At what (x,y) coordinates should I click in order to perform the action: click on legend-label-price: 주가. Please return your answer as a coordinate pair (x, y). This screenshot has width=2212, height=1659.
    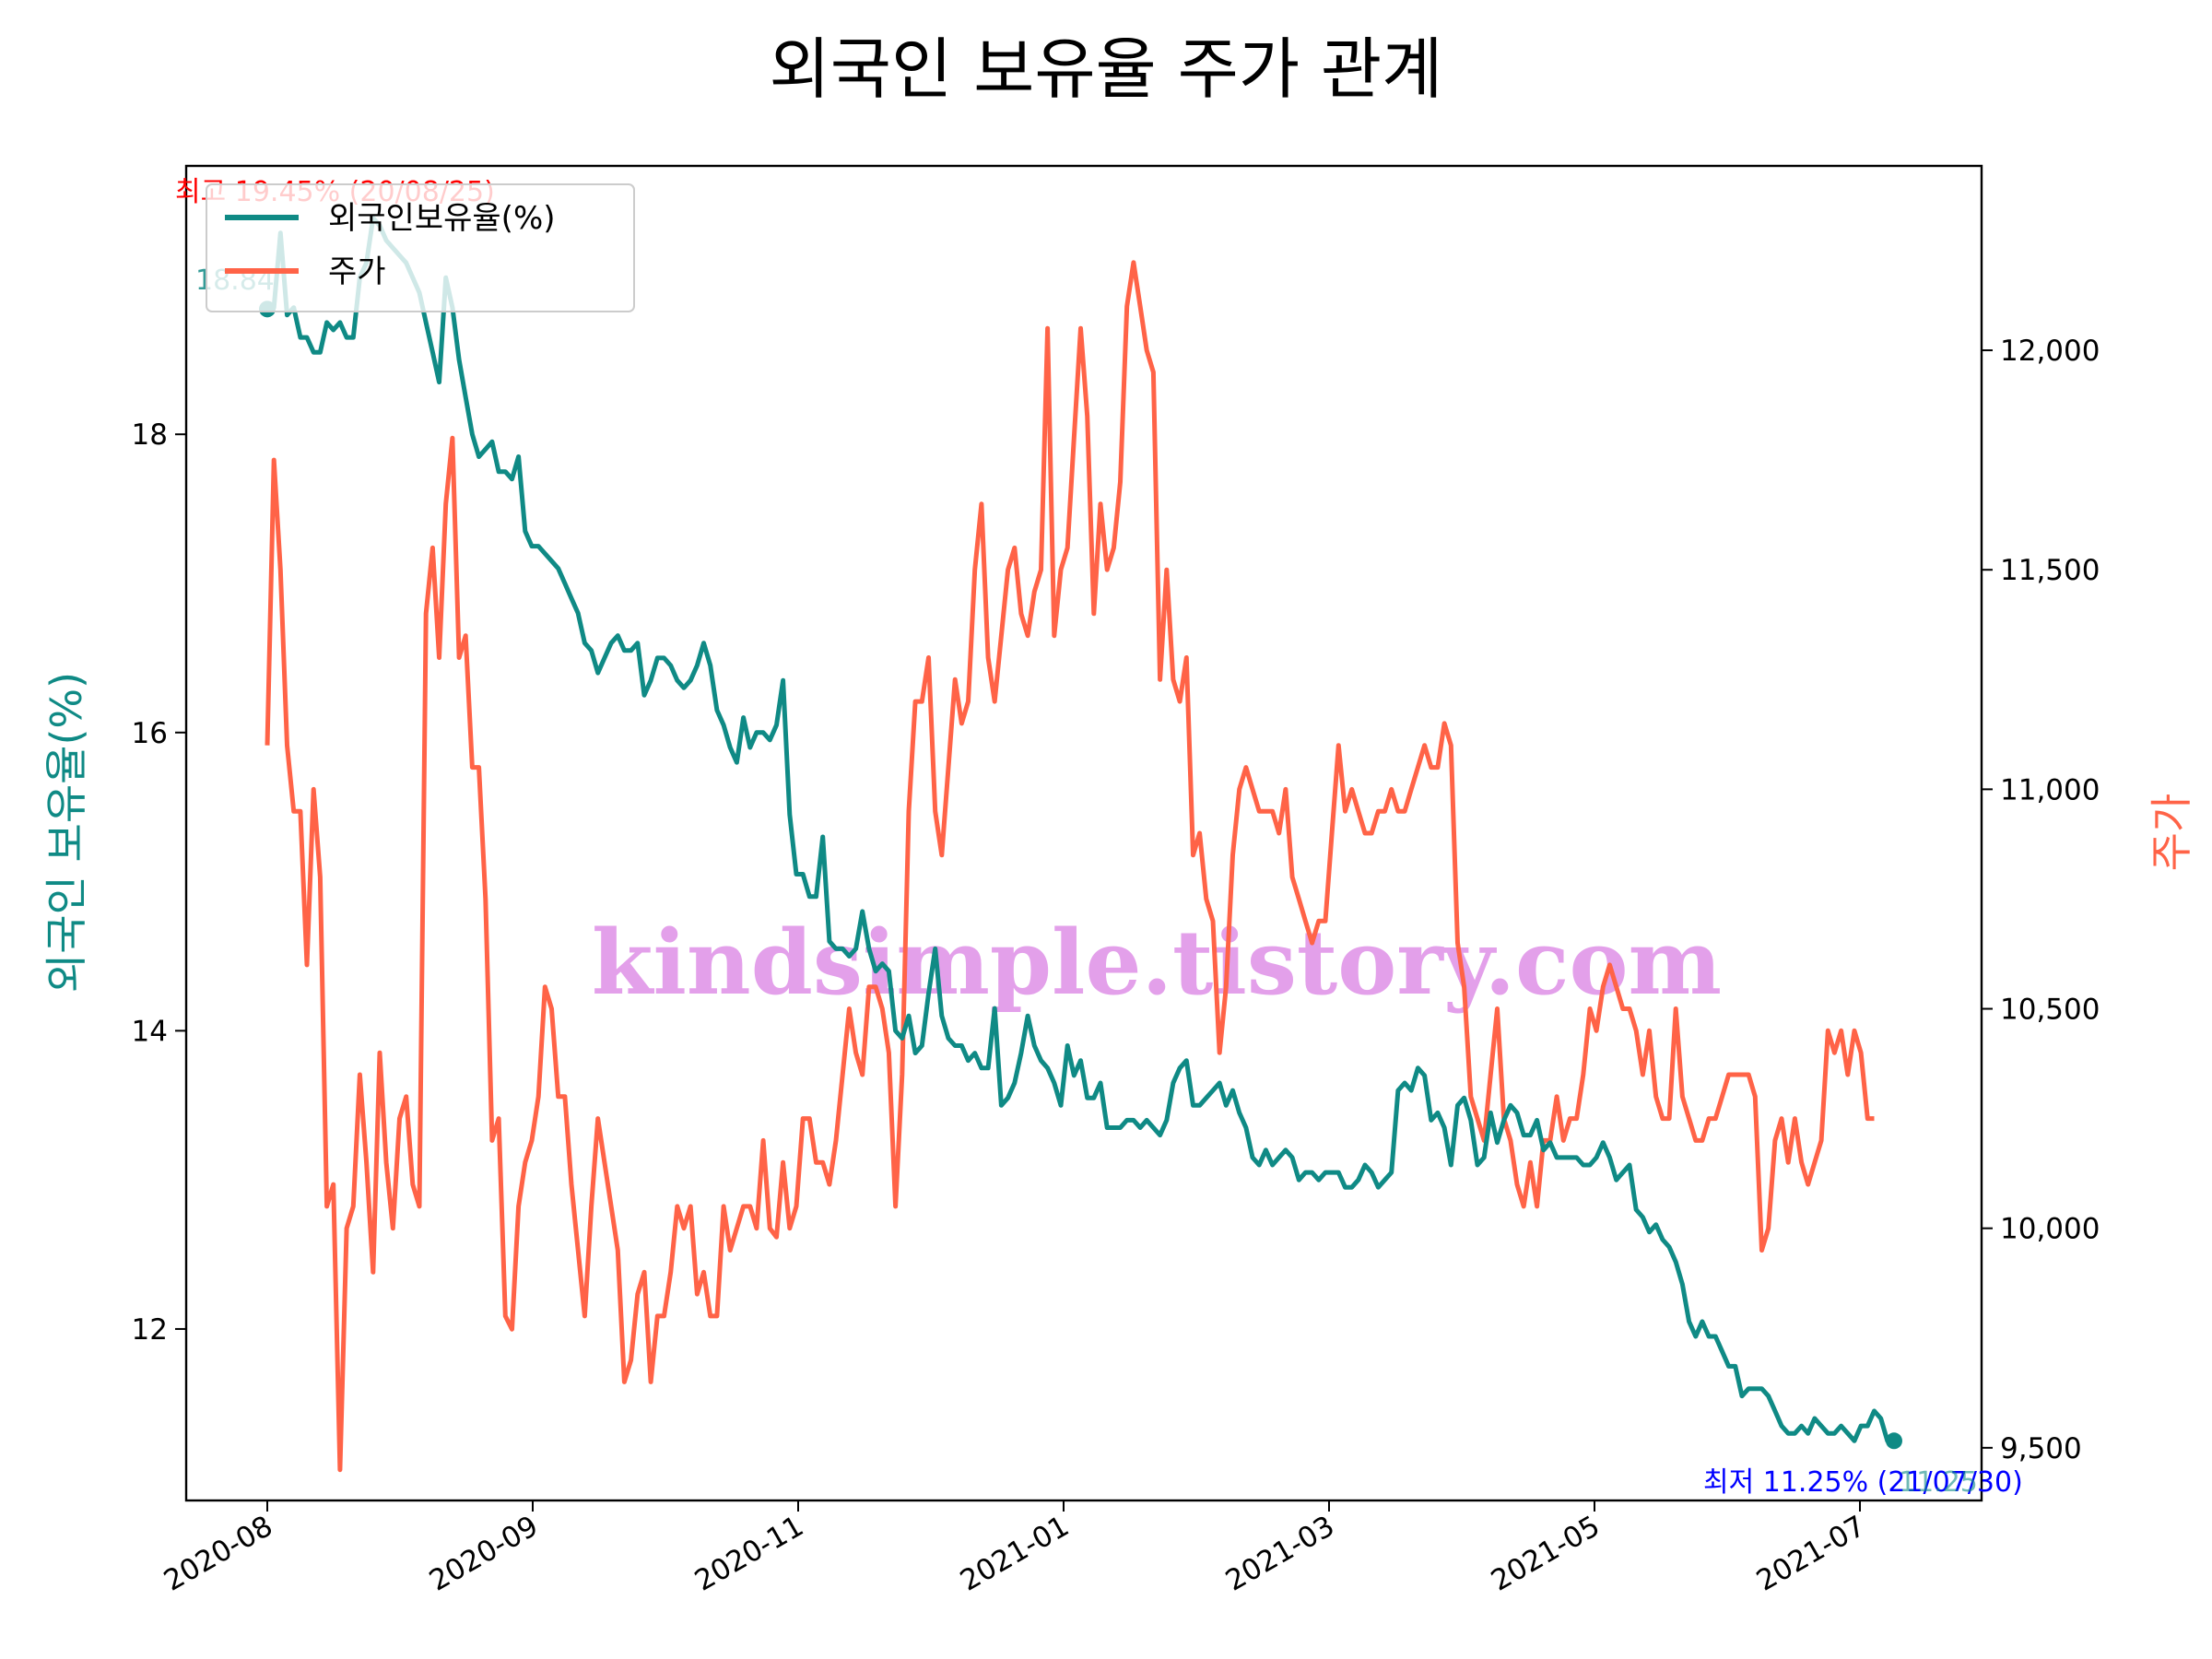
    Looking at the image, I should click on (357, 271).